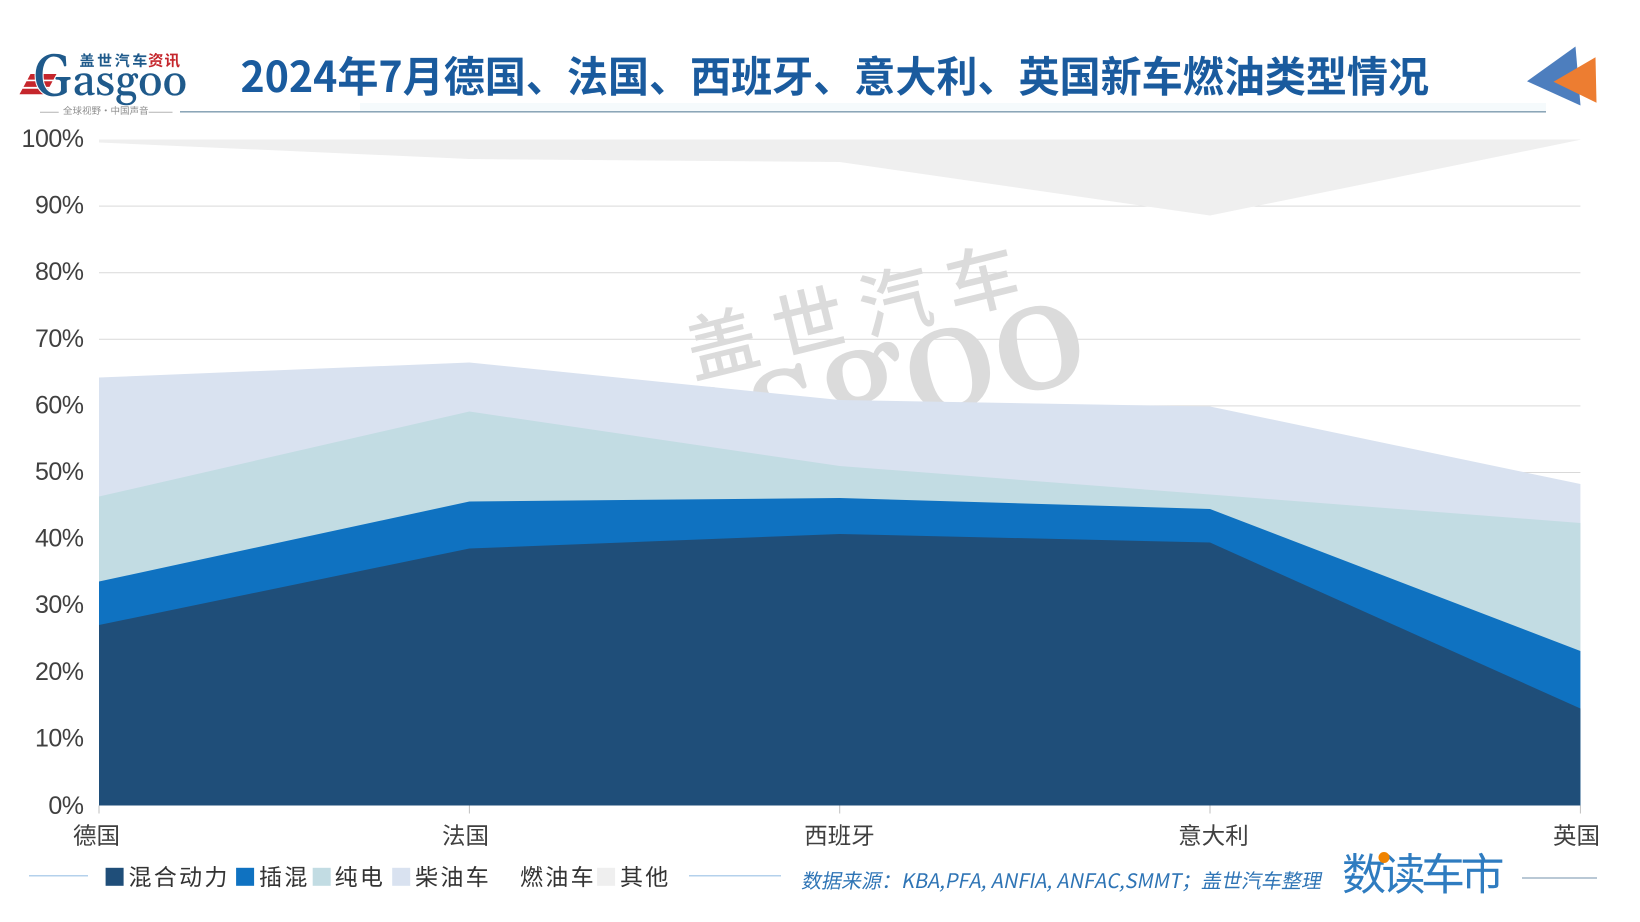  Describe the element at coordinates (65, 806) in the screenshot. I see `svg-text: 0%` at that location.